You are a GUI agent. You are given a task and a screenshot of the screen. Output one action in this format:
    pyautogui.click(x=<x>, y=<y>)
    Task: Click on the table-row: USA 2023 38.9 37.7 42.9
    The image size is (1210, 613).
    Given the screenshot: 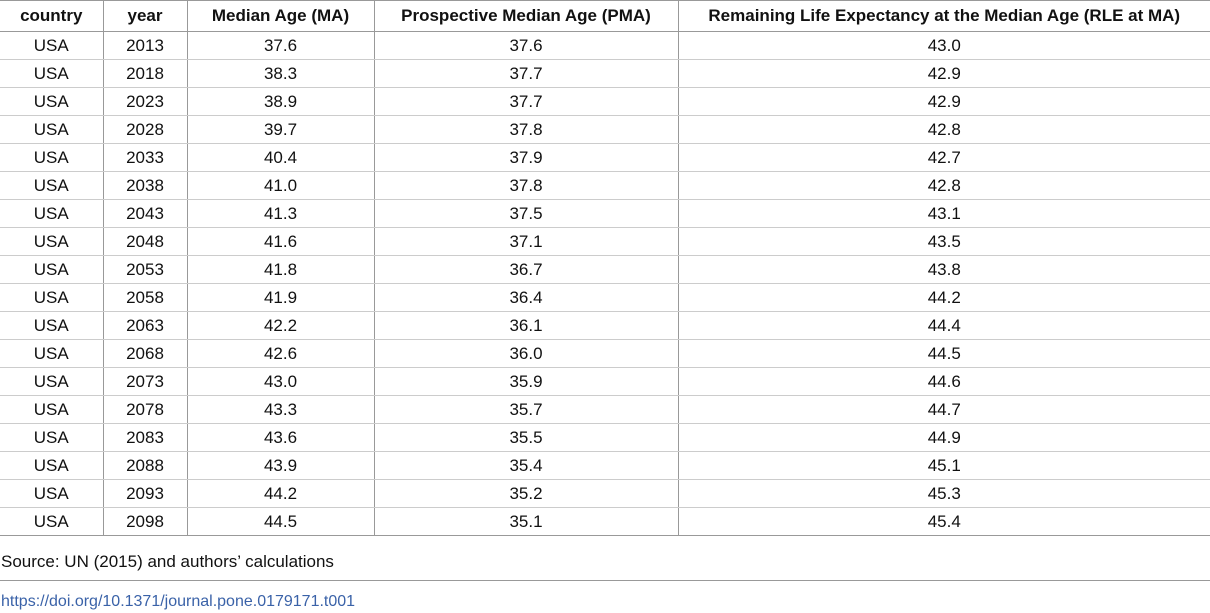 What is the action you would take?
    pyautogui.click(x=605, y=101)
    